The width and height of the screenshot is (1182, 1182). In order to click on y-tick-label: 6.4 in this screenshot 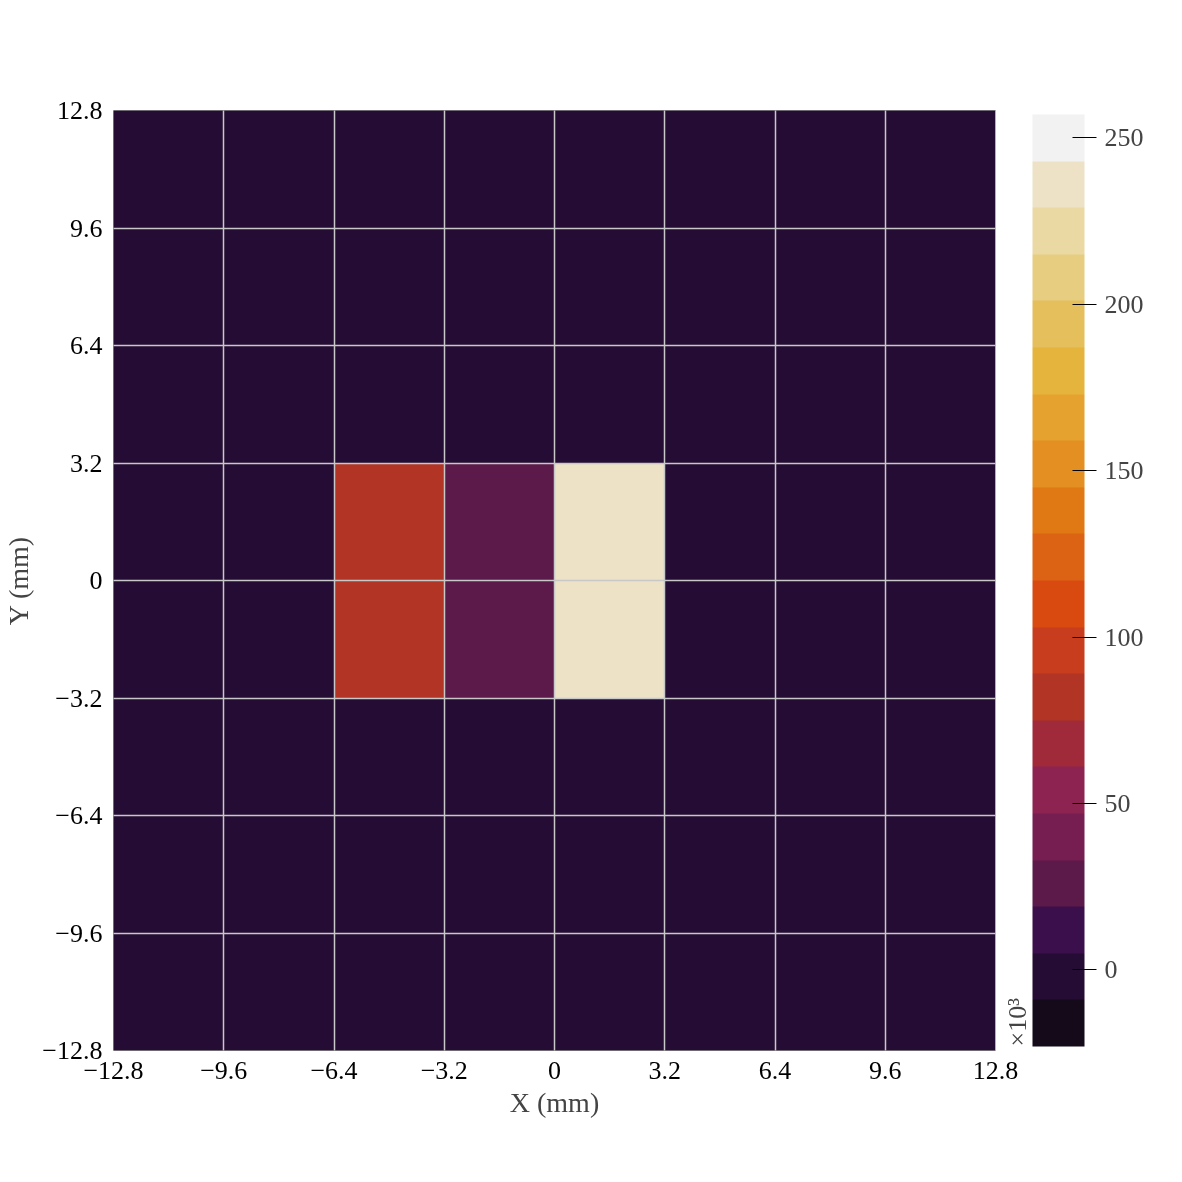, I will do `click(86, 345)`.